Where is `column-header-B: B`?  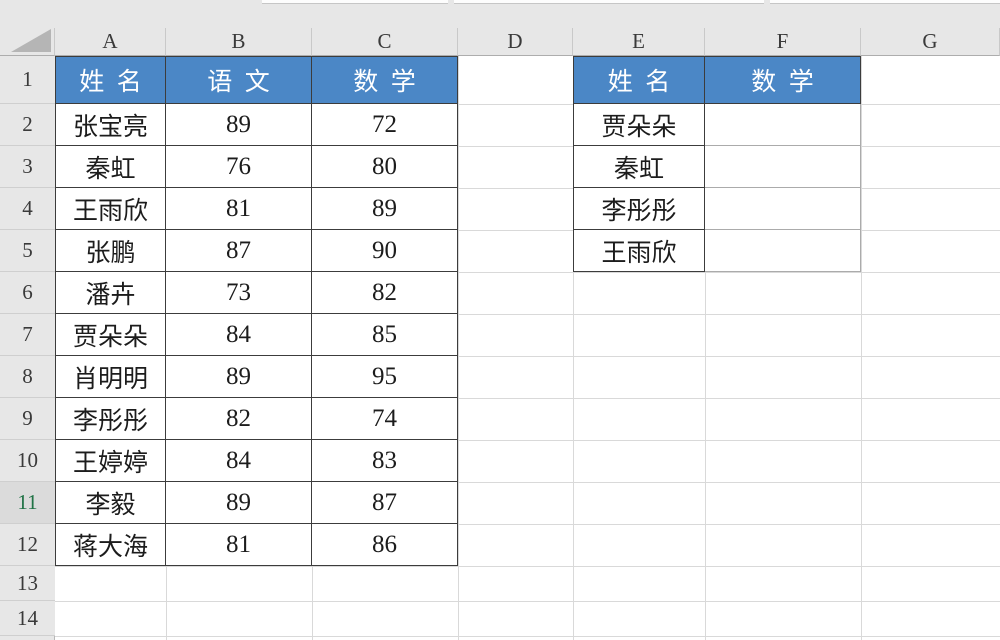 column-header-B: B is located at coordinates (239, 42).